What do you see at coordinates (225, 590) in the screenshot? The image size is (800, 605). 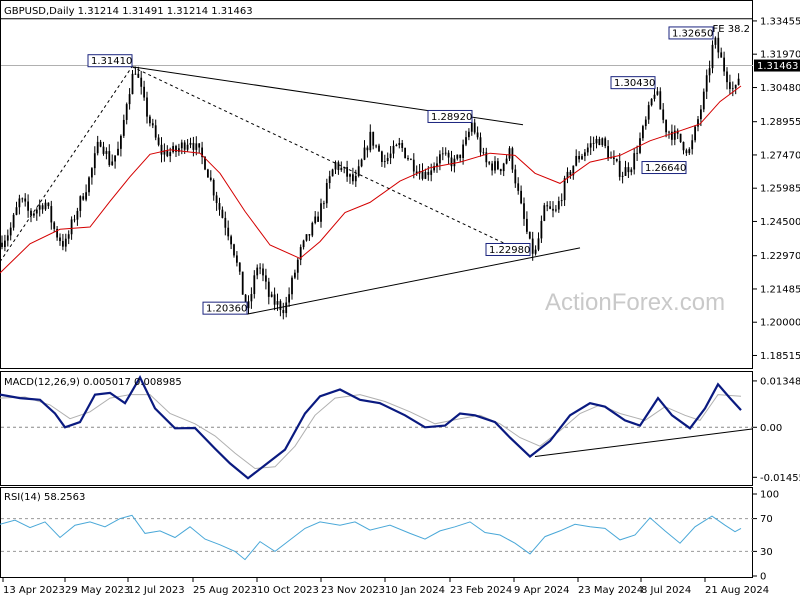 I see `x-tick-label: 25 Aug 2023` at bounding box center [225, 590].